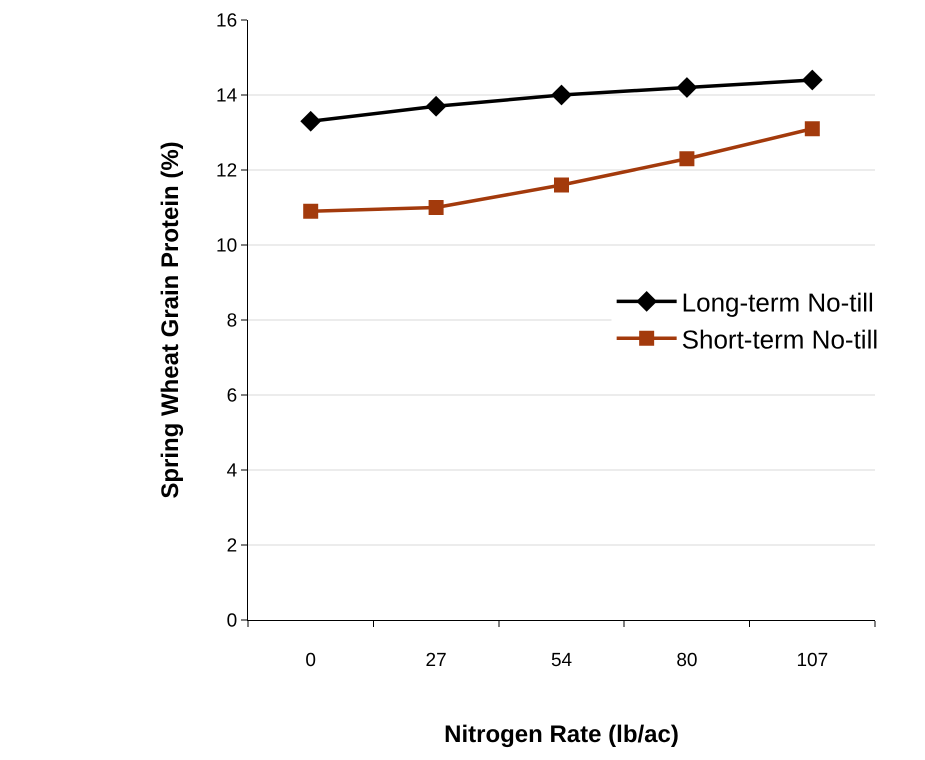 This screenshot has width=925, height=760. What do you see at coordinates (780, 339) in the screenshot?
I see `legend-label: Short-term No-till` at bounding box center [780, 339].